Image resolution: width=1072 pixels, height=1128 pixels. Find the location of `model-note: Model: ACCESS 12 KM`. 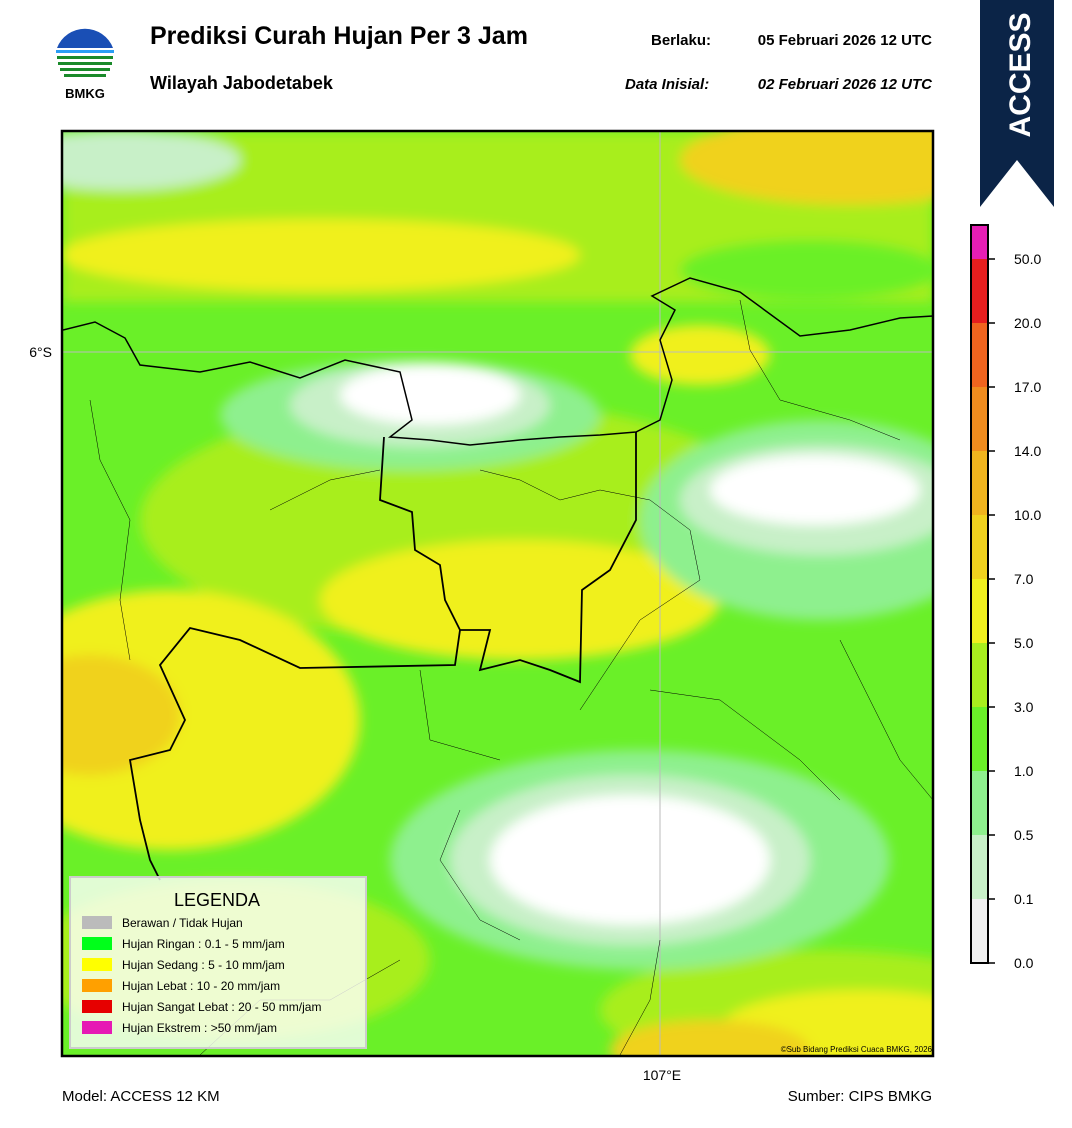

model-note: Model: ACCESS 12 KM is located at coordinates (141, 1096).